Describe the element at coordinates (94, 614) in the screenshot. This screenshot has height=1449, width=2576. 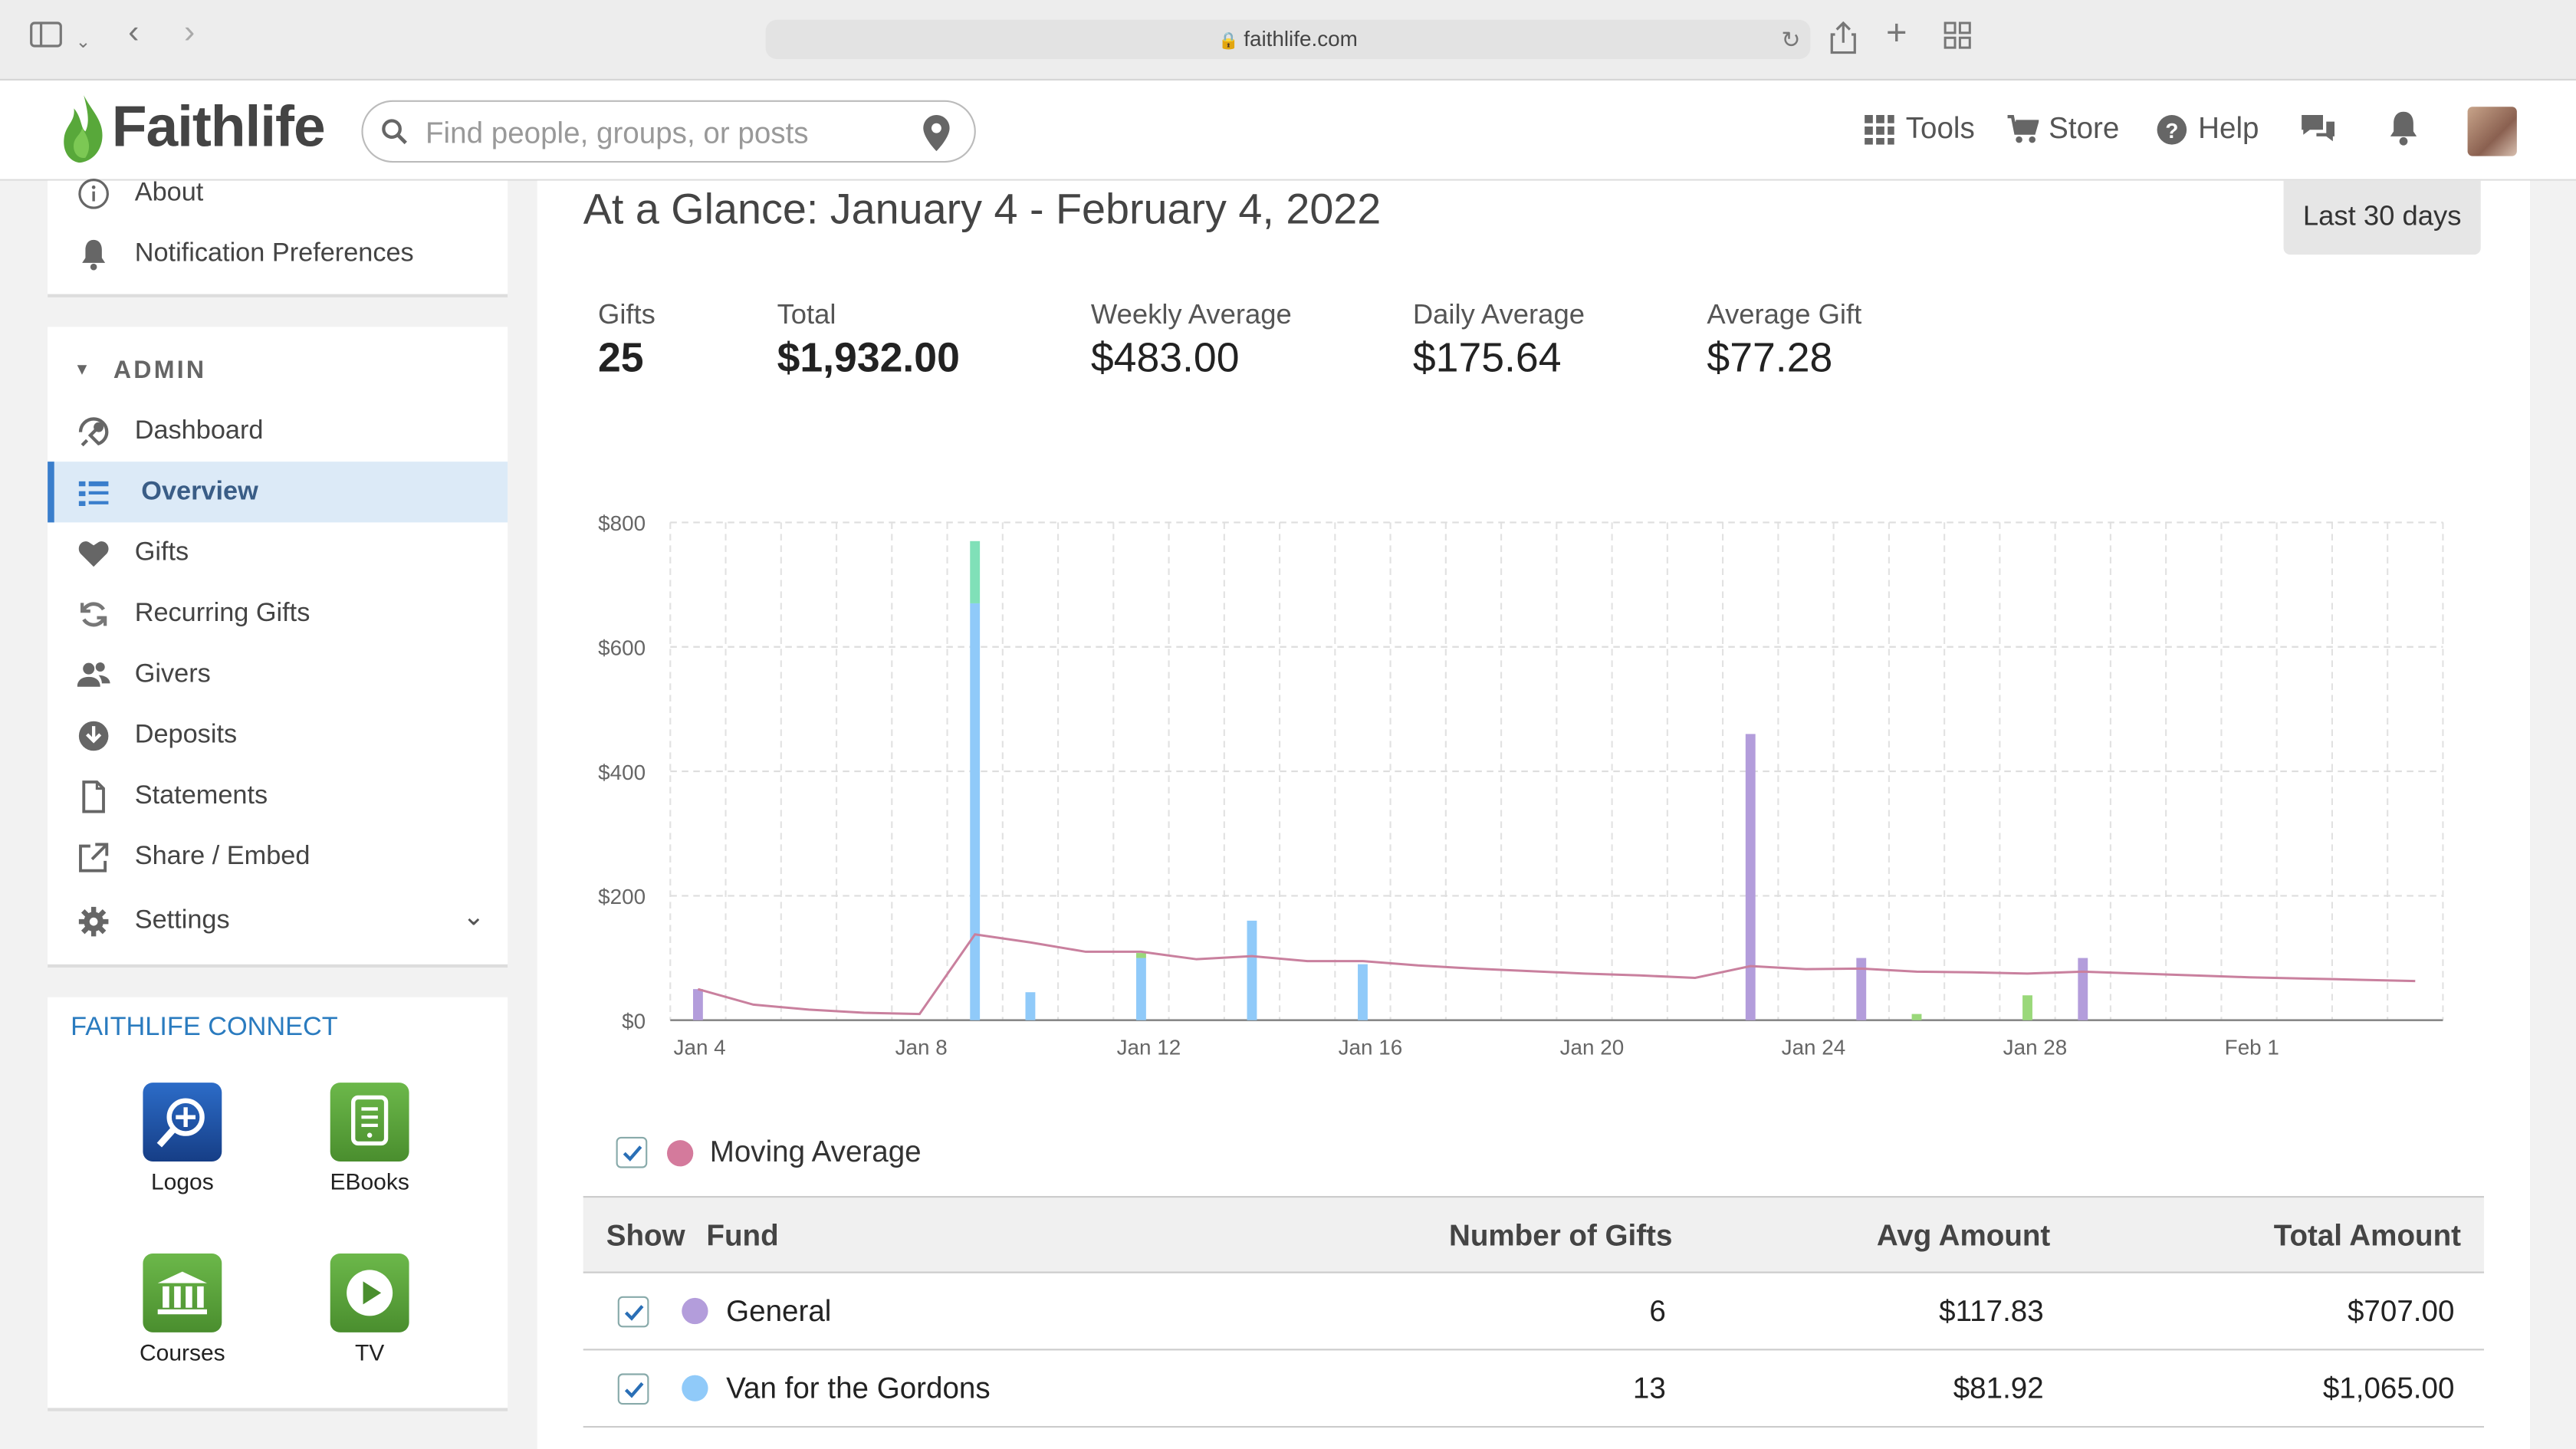
I see `recurring-icon` at that location.